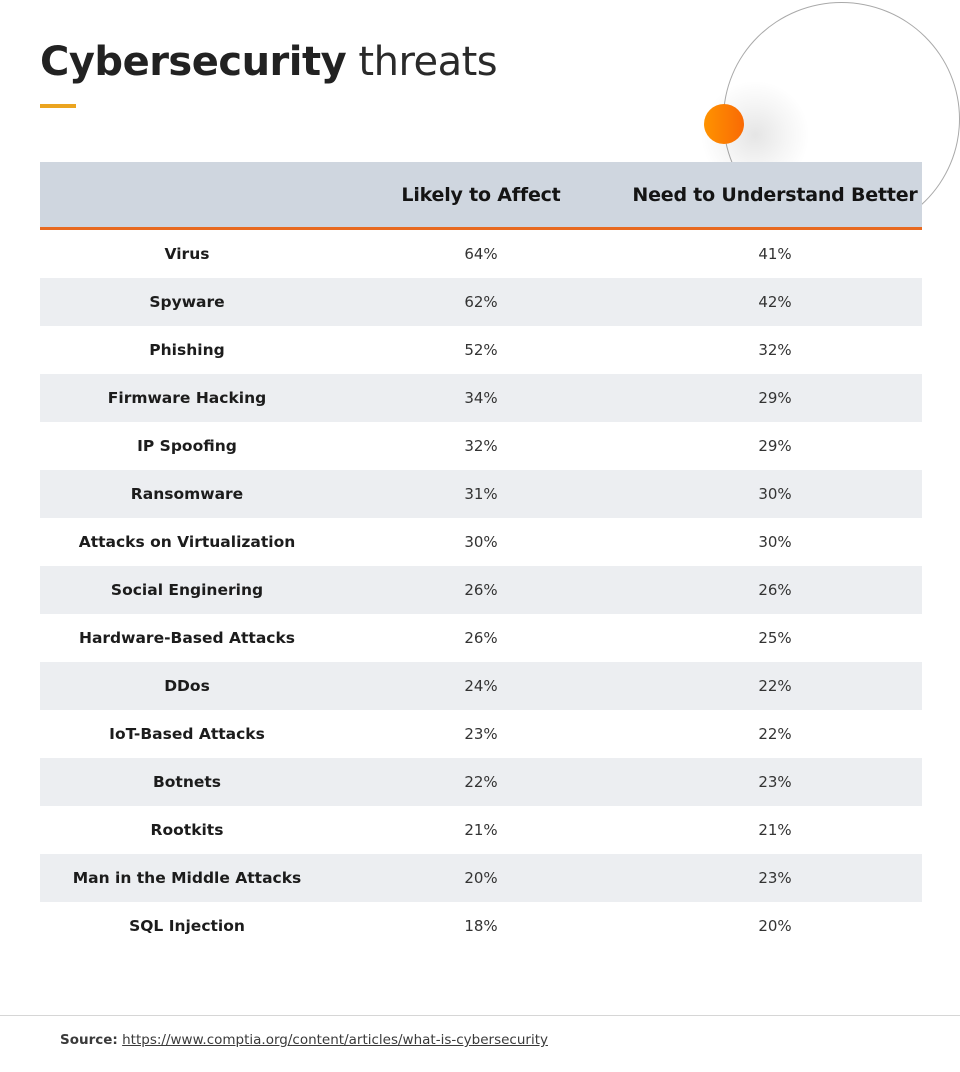 This screenshot has height=1072, width=960. I want to click on table-row: Rootkits 21% 21%, so click(481, 830).